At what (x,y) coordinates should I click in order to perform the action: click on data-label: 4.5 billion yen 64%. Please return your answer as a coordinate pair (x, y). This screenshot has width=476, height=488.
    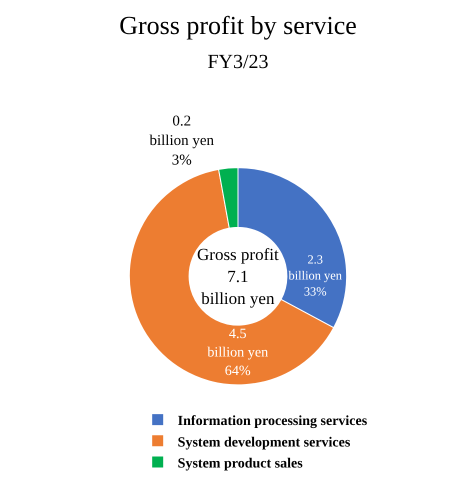
    Looking at the image, I should click on (237, 352).